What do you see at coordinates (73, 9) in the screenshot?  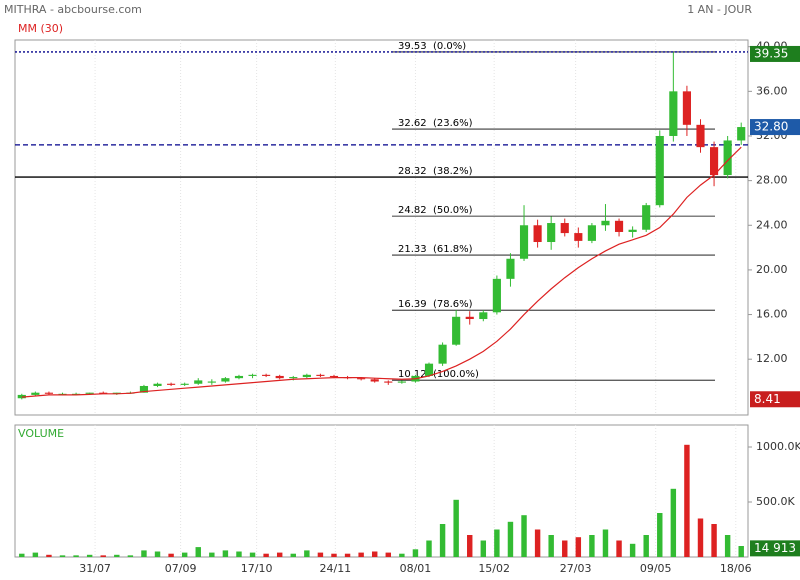 I see `chart-title: MITHRA - abcbourse.com` at bounding box center [73, 9].